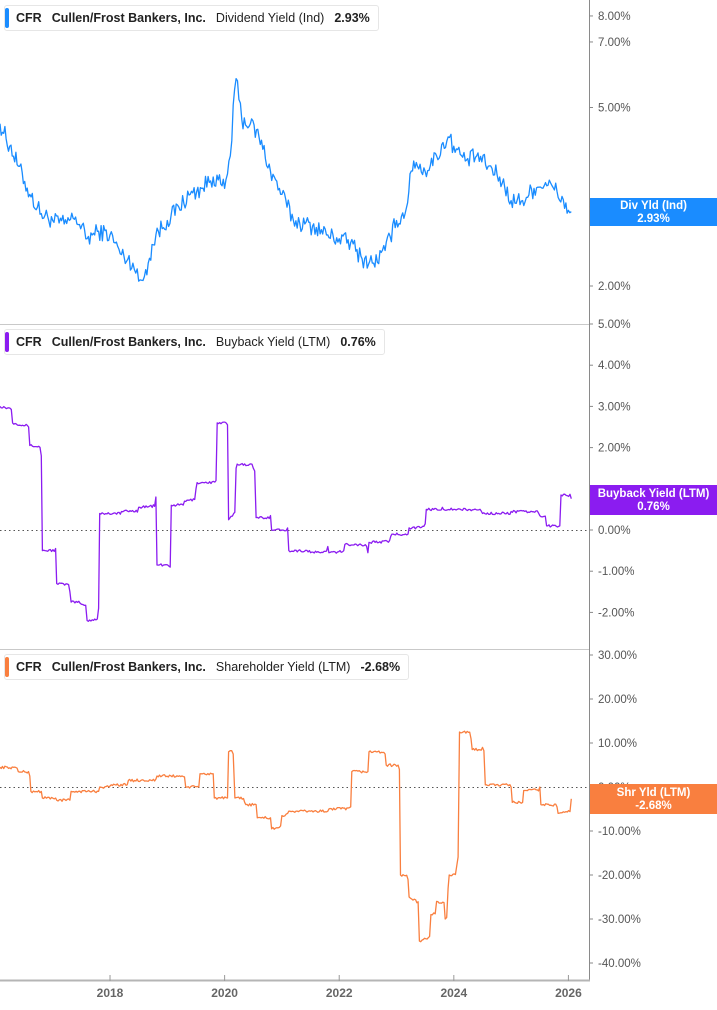  I want to click on y-tick-label: -1.00%, so click(616, 572).